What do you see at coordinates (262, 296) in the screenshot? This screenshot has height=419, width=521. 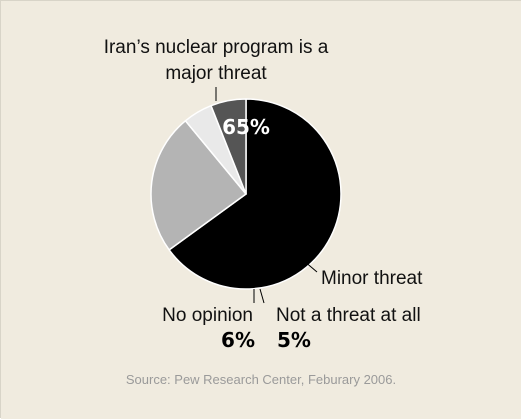 I see `leader-line-not-a-threat` at bounding box center [262, 296].